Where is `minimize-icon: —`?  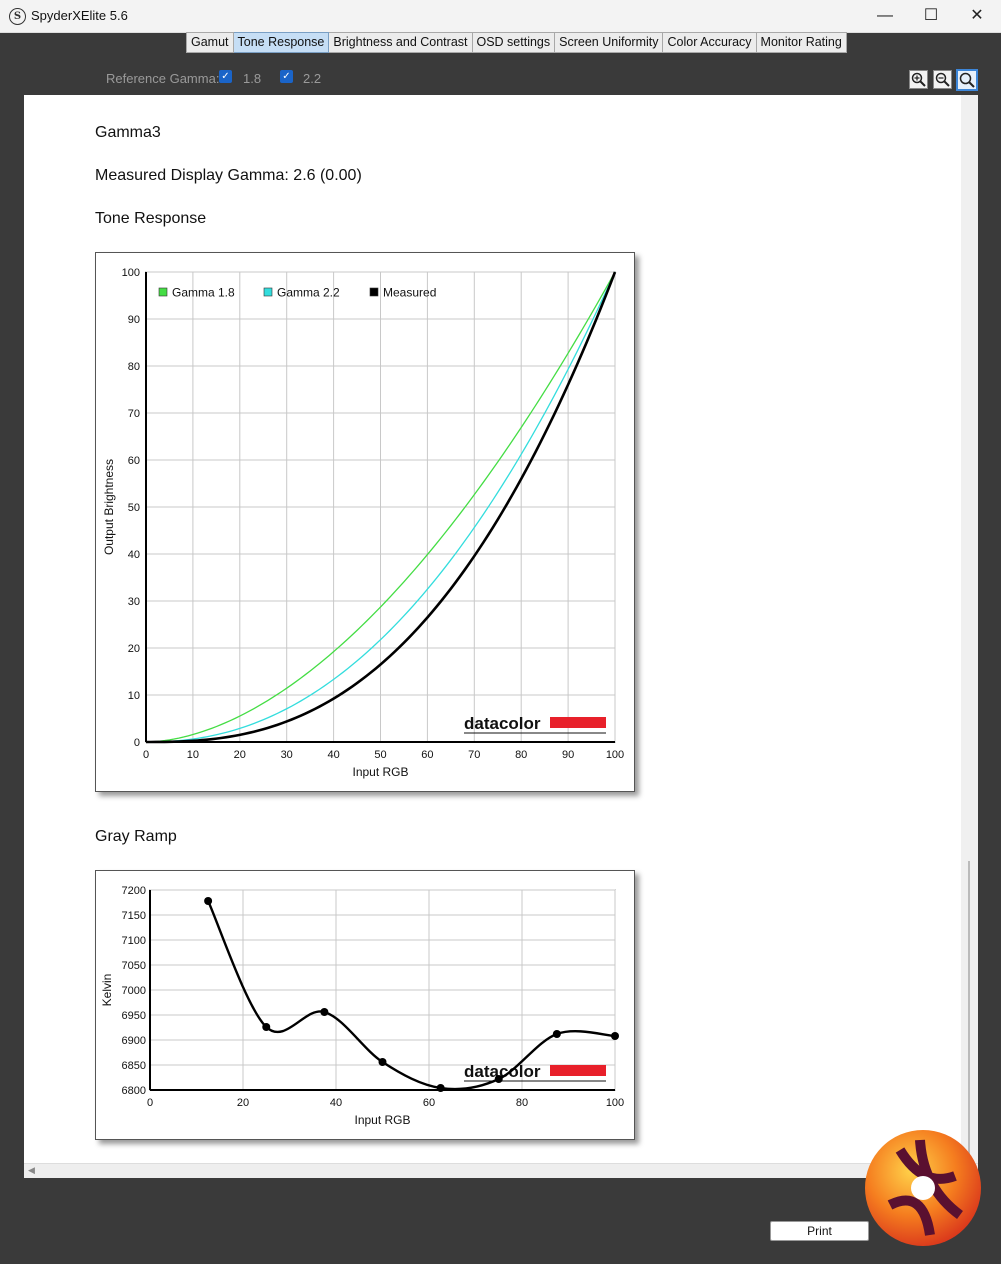
minimize-icon: — is located at coordinates (885, 15).